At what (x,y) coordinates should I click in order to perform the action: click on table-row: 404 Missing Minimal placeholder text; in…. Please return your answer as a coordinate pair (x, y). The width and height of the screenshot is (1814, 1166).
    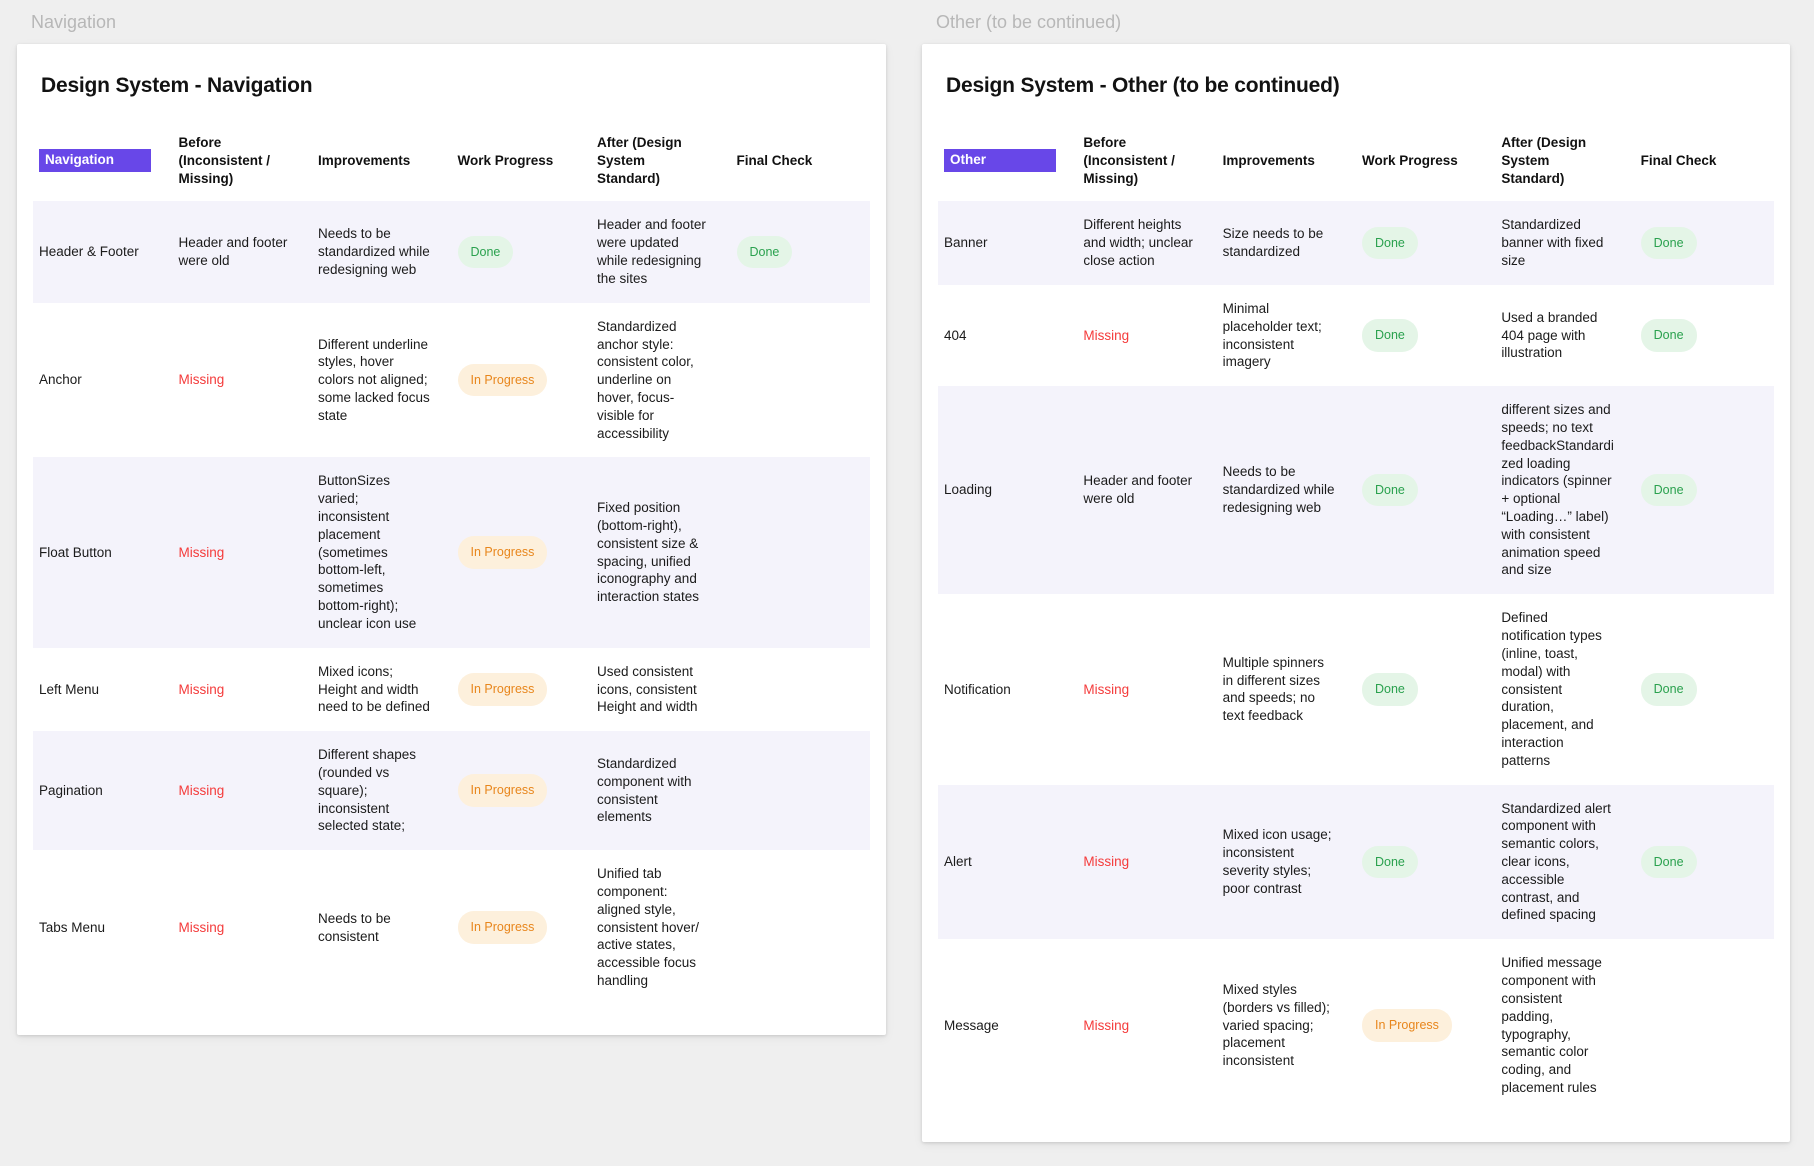
    Looking at the image, I should click on (1356, 335).